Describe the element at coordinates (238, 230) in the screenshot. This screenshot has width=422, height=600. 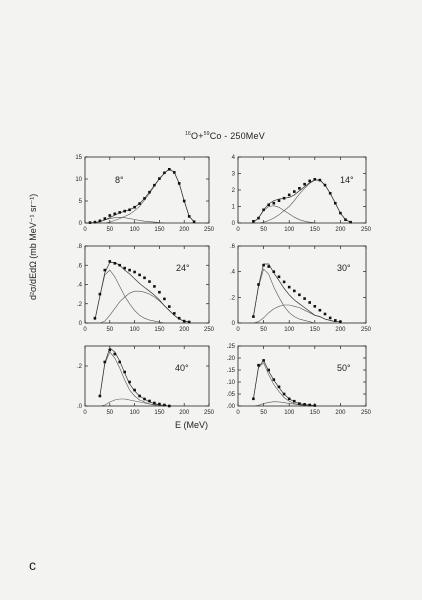
I see `x-tick-label: 0` at that location.